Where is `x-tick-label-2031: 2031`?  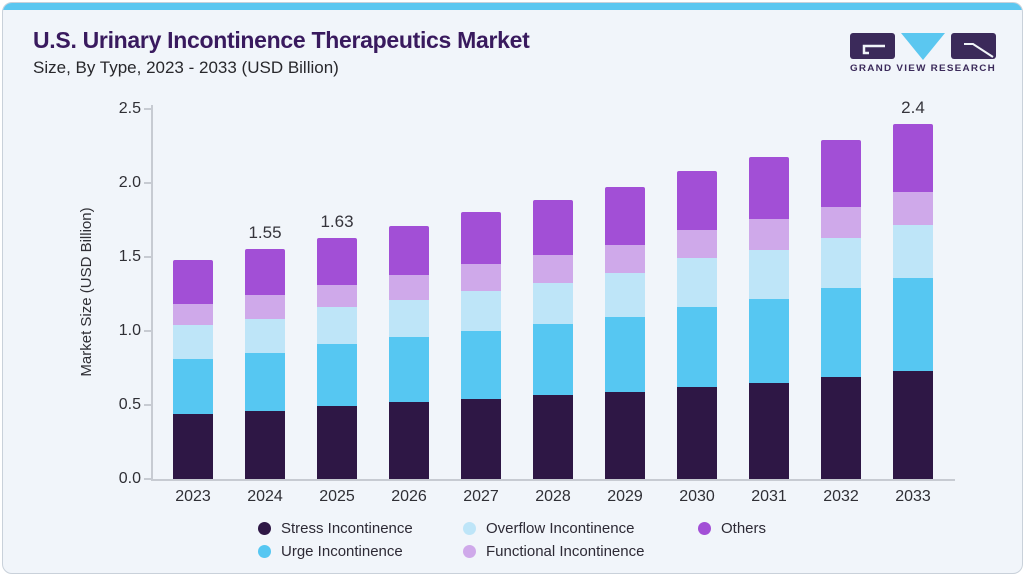
x-tick-label-2031: 2031 is located at coordinates (769, 496).